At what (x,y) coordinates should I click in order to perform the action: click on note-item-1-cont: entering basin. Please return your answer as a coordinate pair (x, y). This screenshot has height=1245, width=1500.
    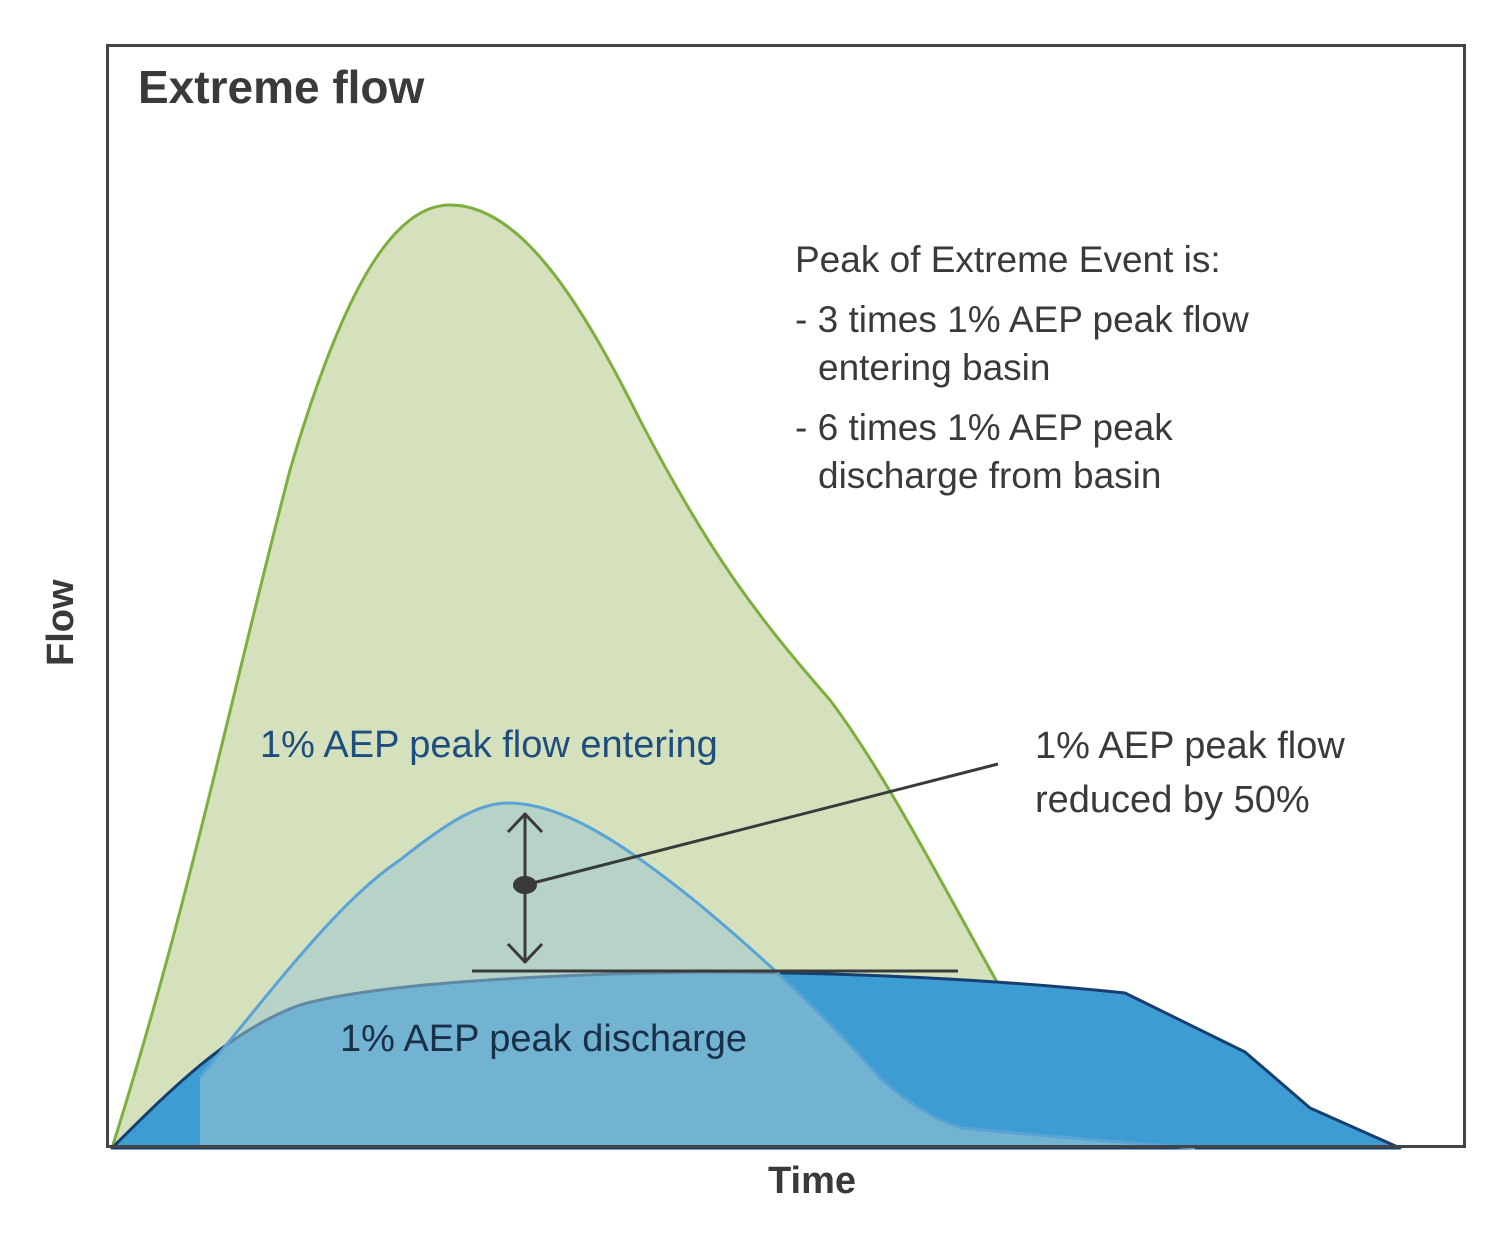
    Looking at the image, I should click on (934, 368).